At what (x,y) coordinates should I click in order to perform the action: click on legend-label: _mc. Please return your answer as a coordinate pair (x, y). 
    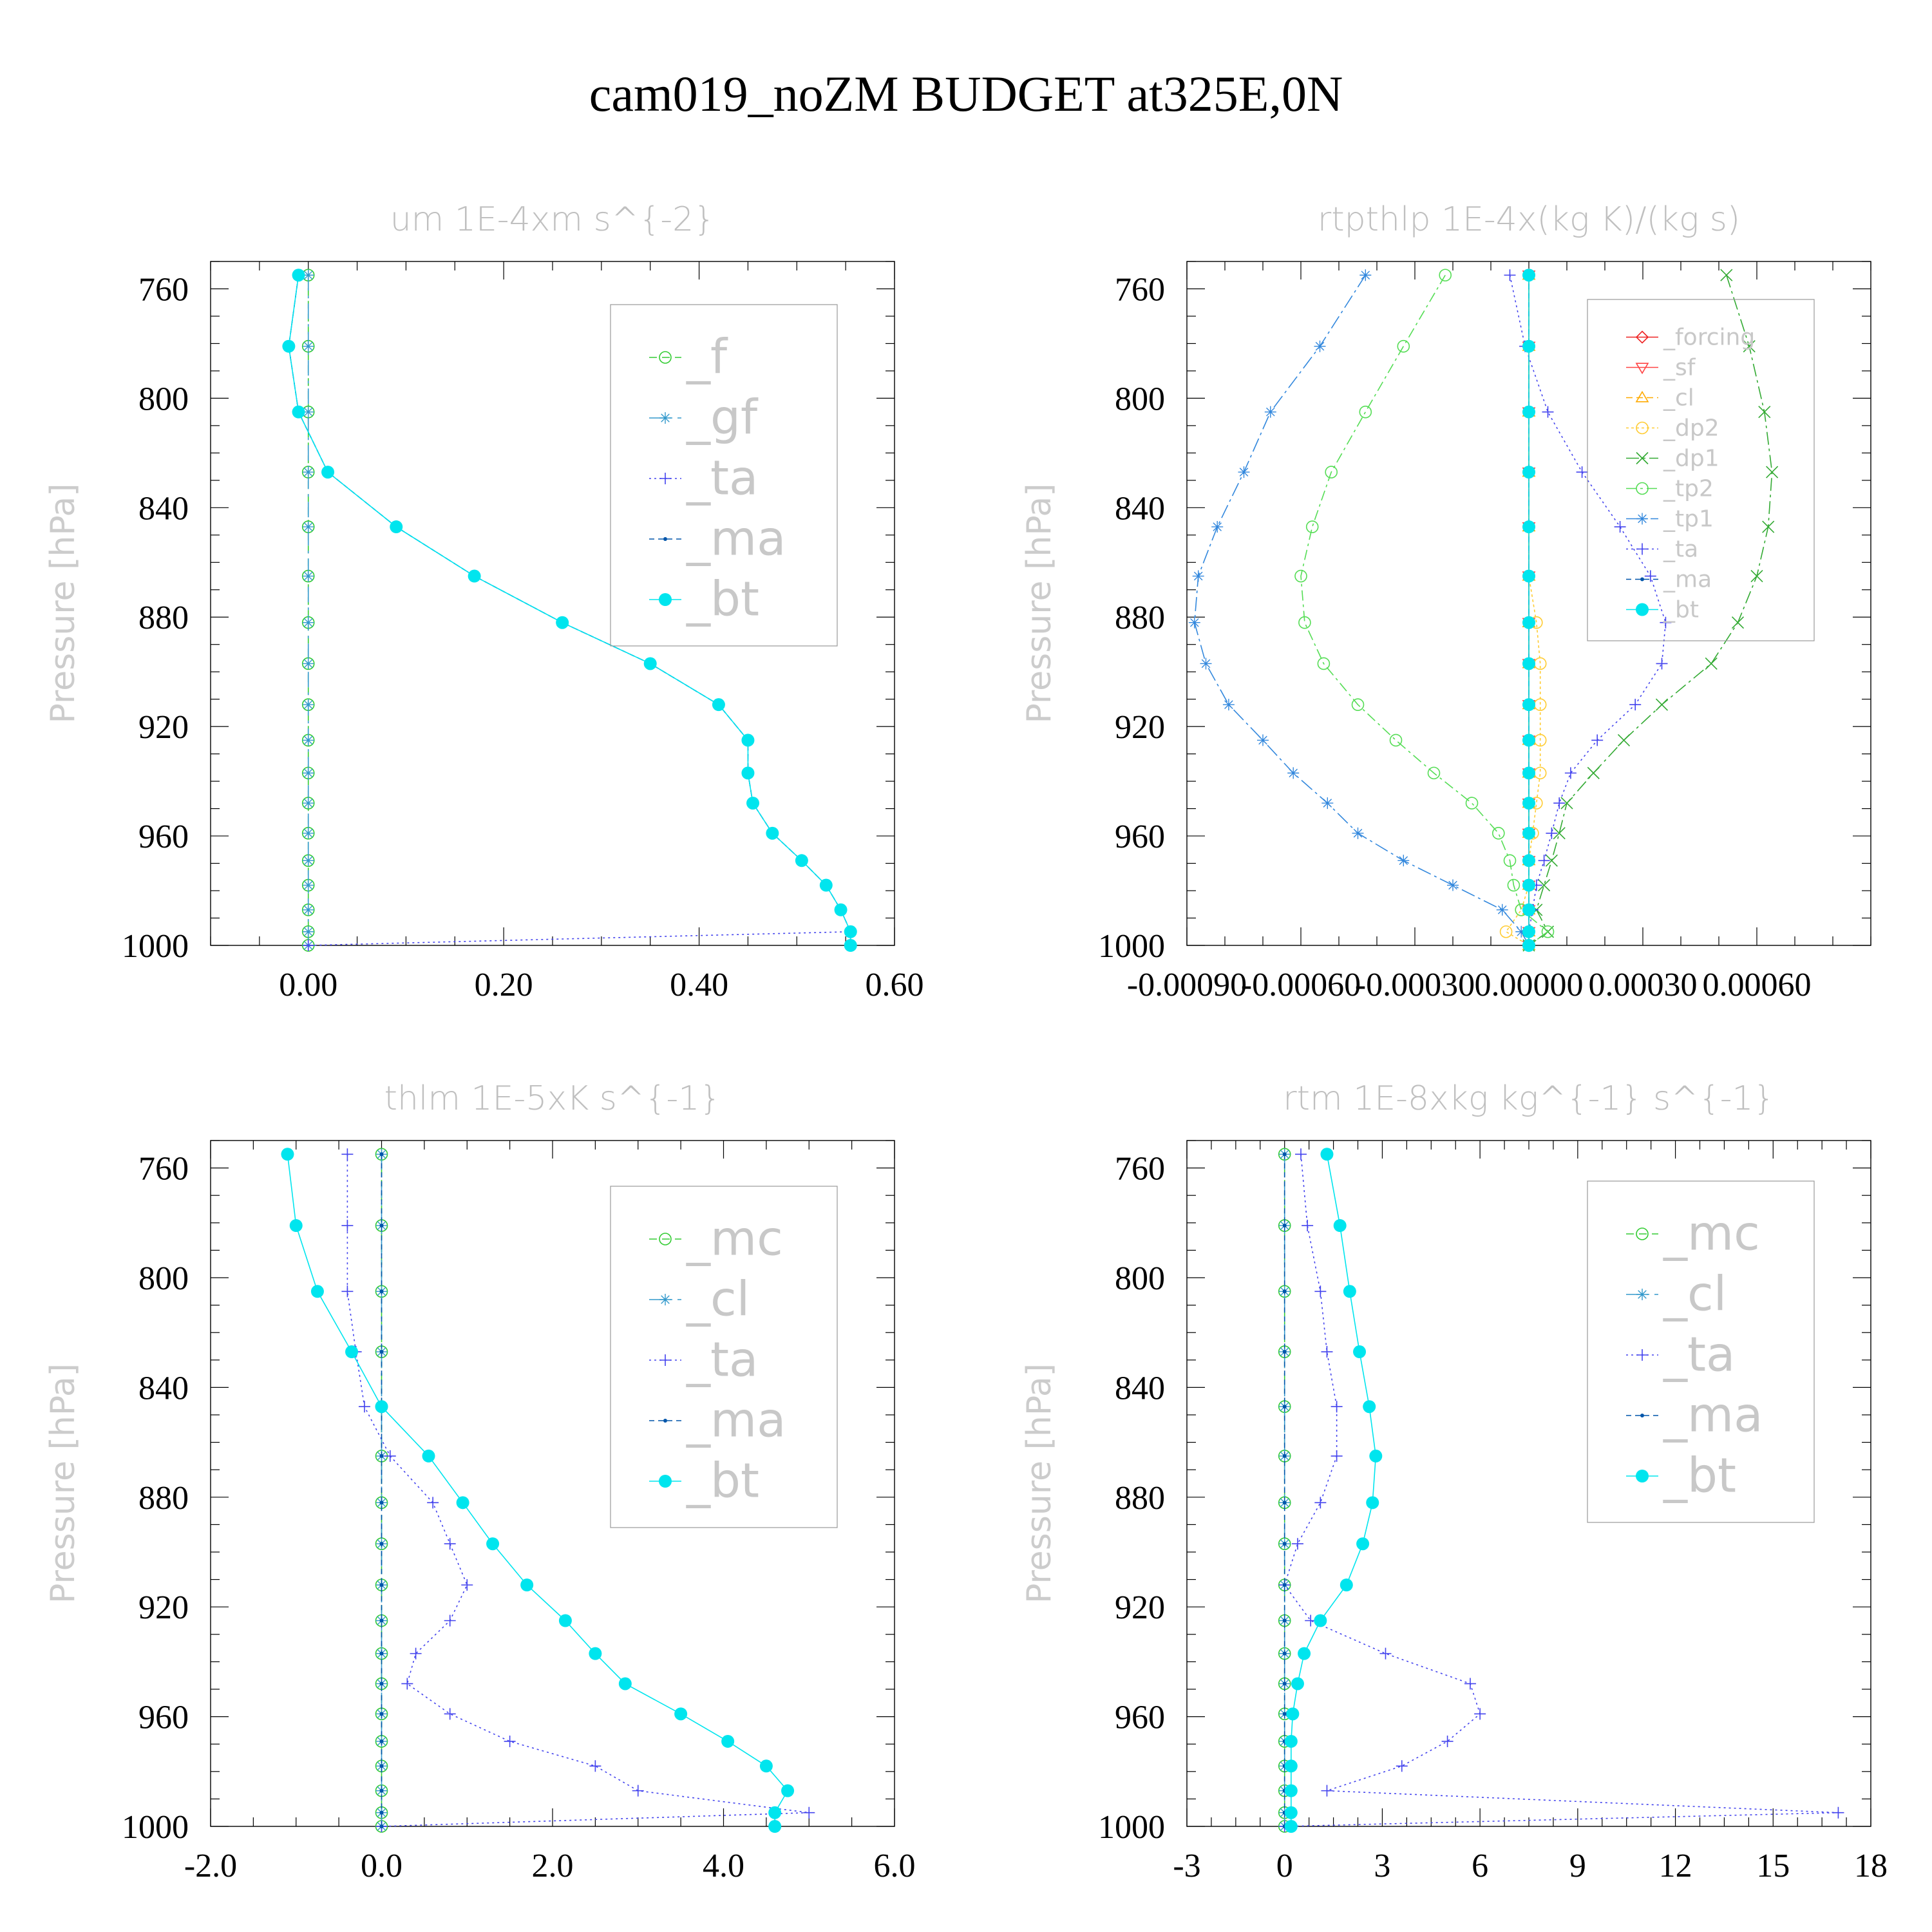
    Looking at the image, I should click on (1711, 1233).